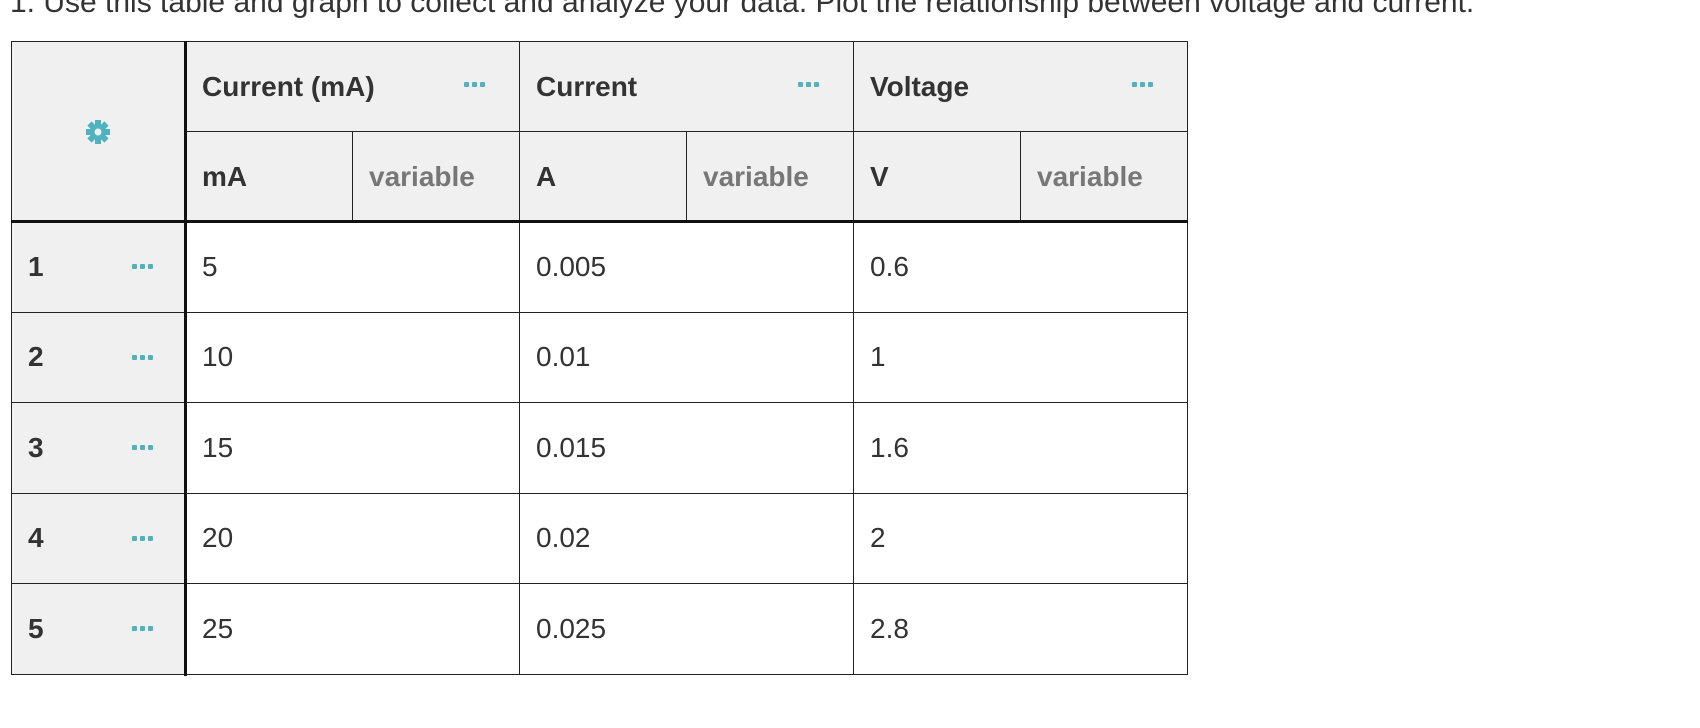 Image resolution: width=1700 pixels, height=728 pixels. What do you see at coordinates (352, 629) in the screenshot?
I see `data-cell: 25` at bounding box center [352, 629].